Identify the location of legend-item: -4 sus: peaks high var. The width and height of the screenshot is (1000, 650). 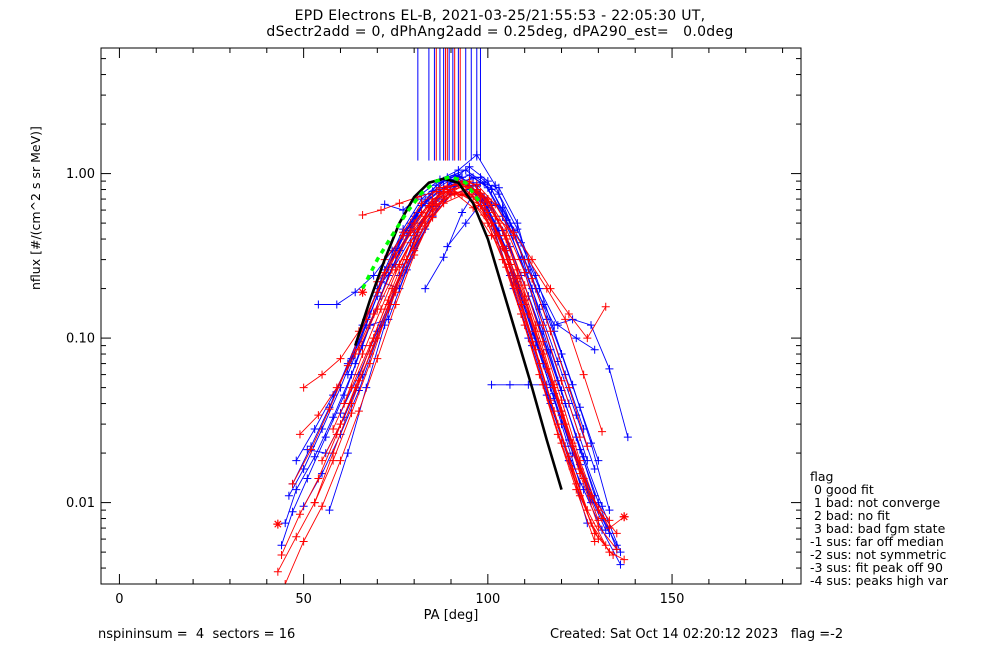
(879, 580).